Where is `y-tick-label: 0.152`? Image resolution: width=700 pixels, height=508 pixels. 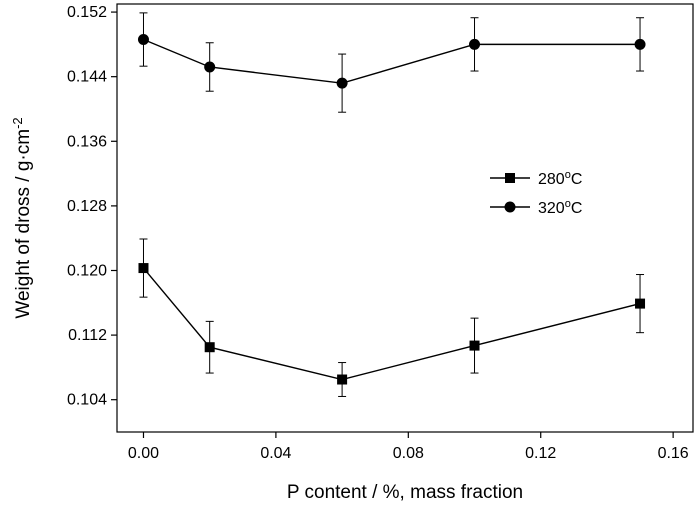 y-tick-label: 0.152 is located at coordinates (87, 12).